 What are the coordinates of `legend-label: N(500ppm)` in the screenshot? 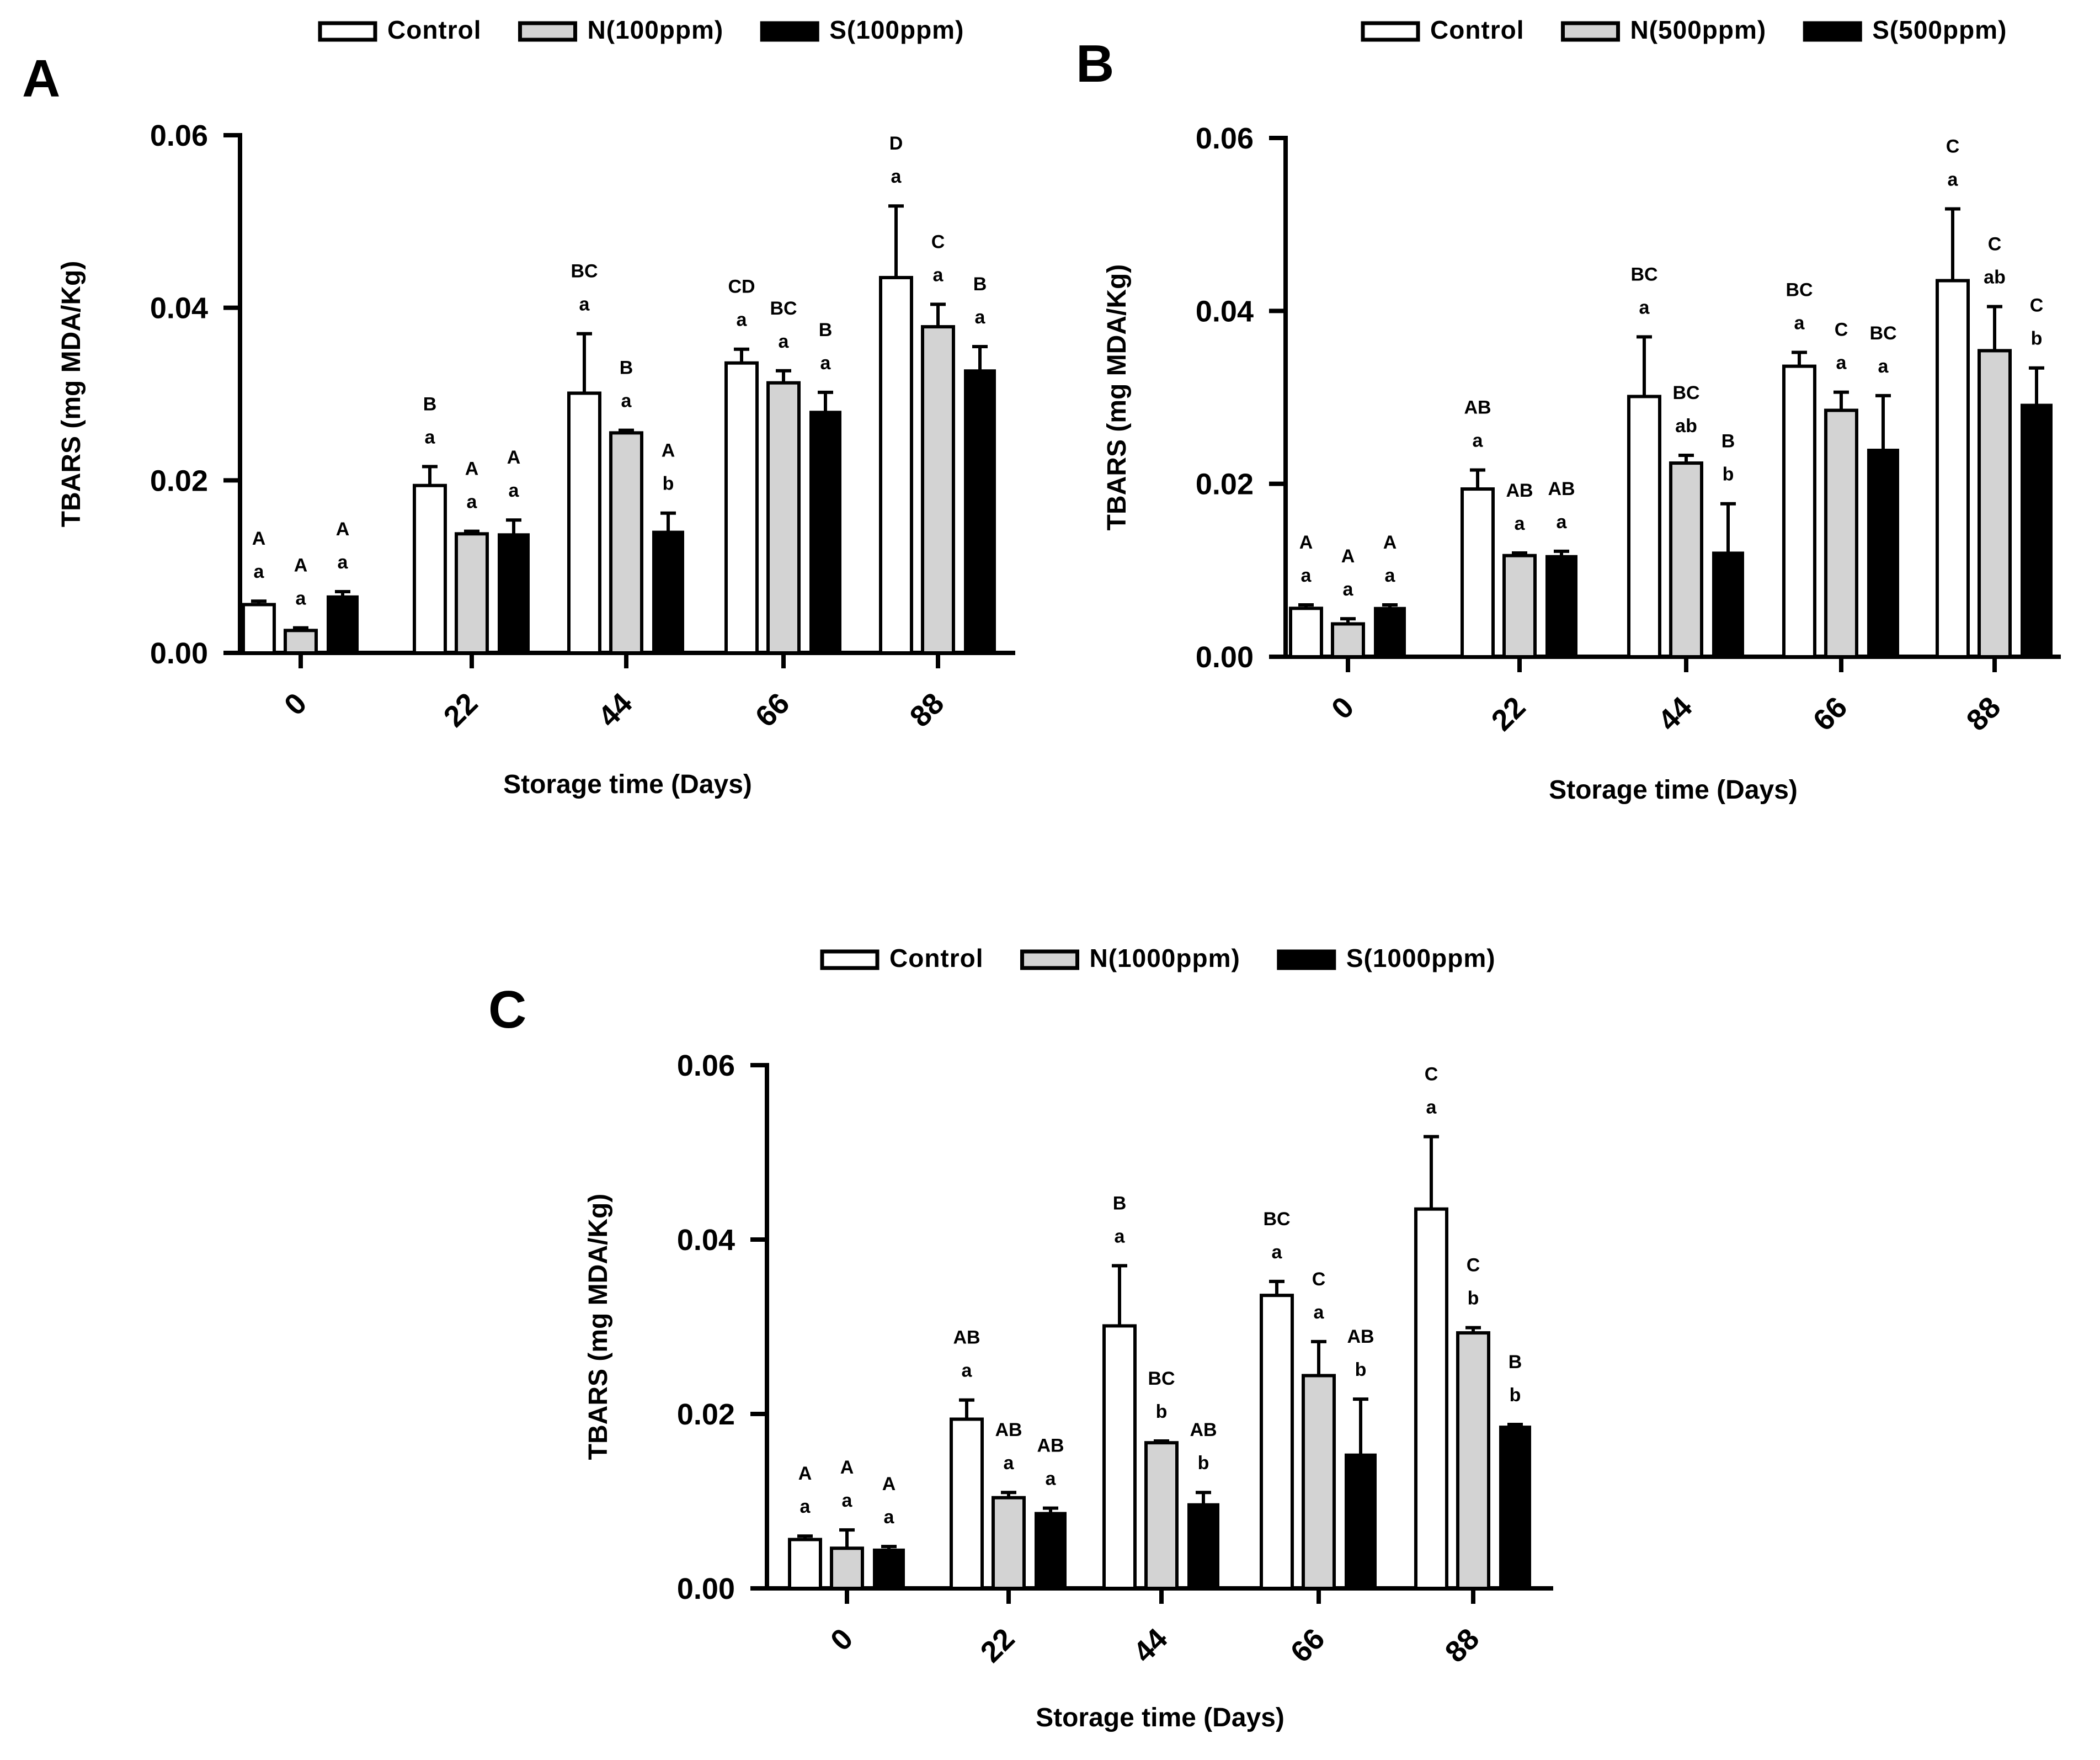 It's located at (1698, 30).